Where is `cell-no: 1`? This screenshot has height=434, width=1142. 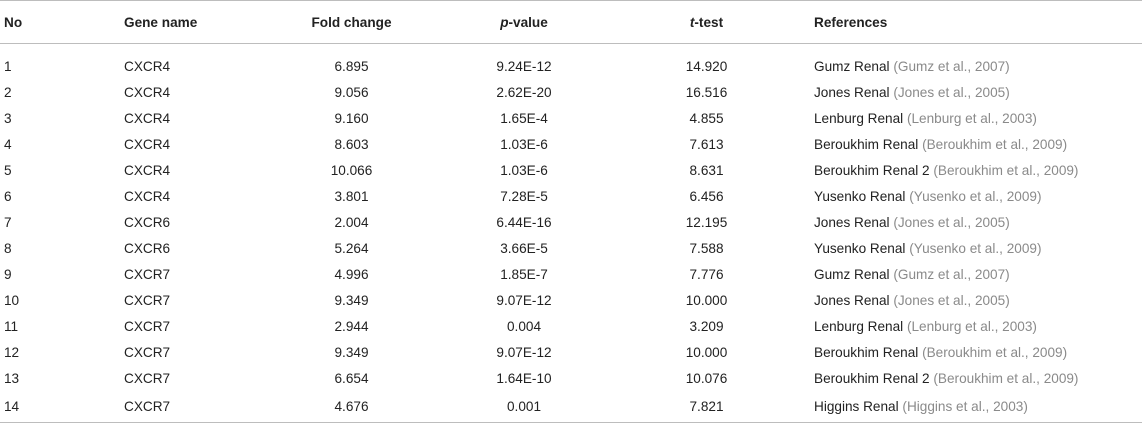 cell-no: 1 is located at coordinates (8, 67).